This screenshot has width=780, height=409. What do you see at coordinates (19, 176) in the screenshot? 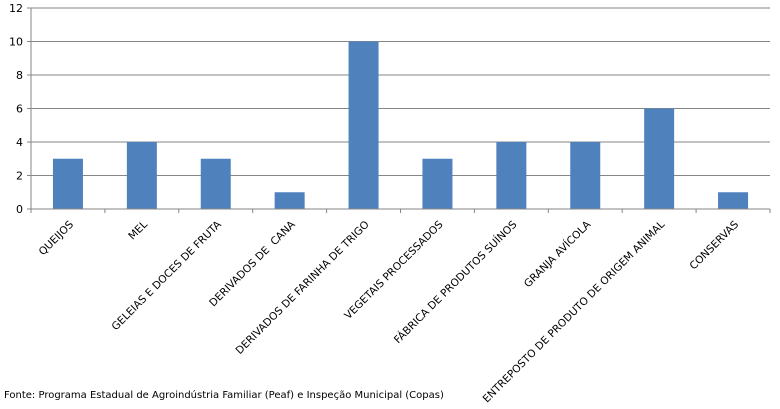
I see `y-tick-label: 2` at bounding box center [19, 176].